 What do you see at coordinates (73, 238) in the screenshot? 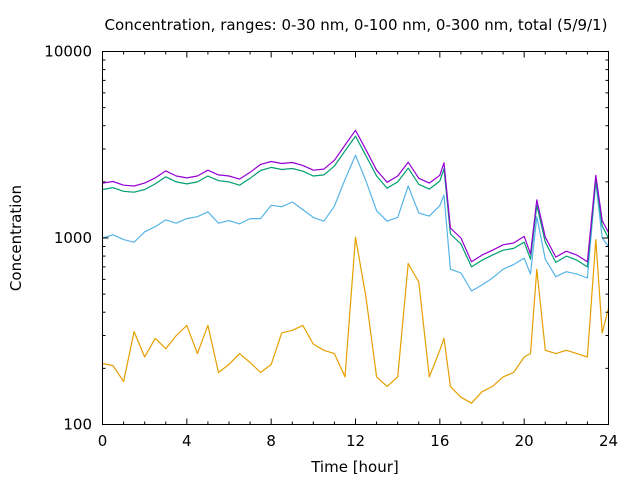
I see `y-tick-label: 1000` at bounding box center [73, 238].